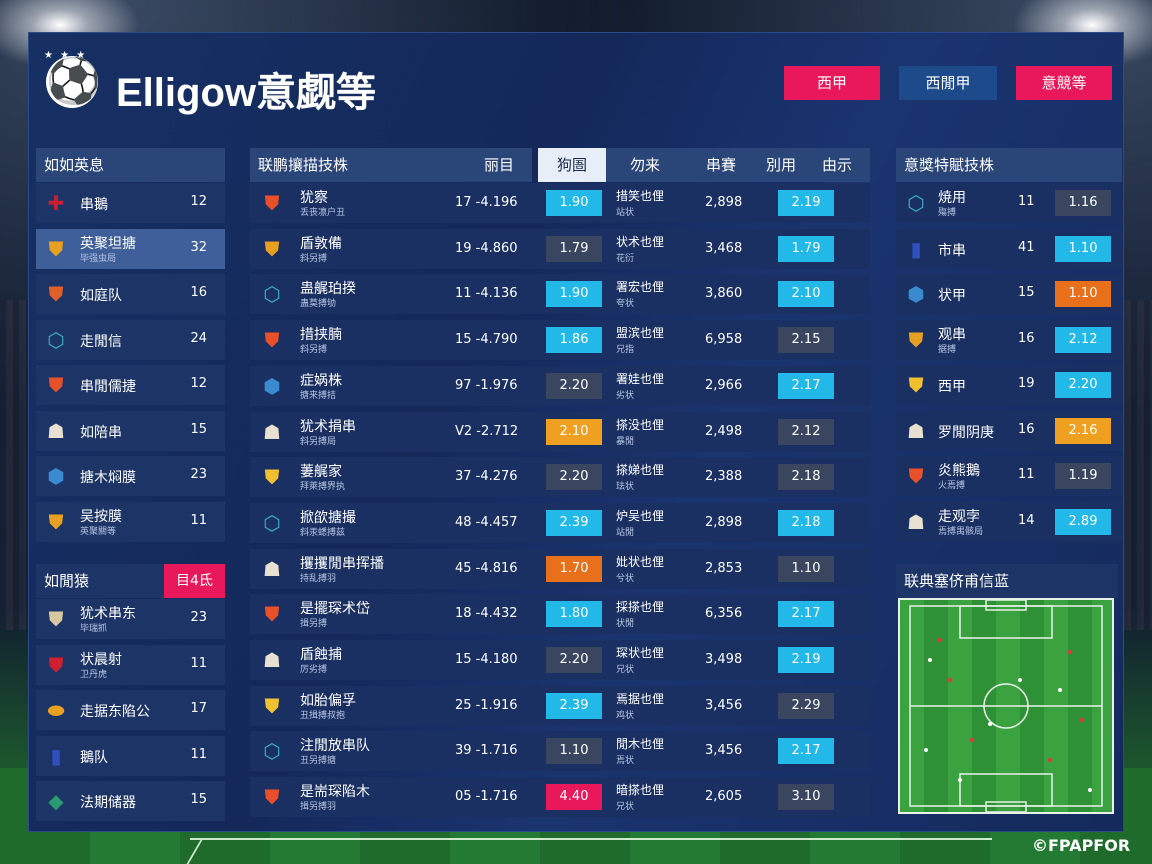  Describe the element at coordinates (806, 705) in the screenshot. I see `rate-badge: 2.29` at that location.